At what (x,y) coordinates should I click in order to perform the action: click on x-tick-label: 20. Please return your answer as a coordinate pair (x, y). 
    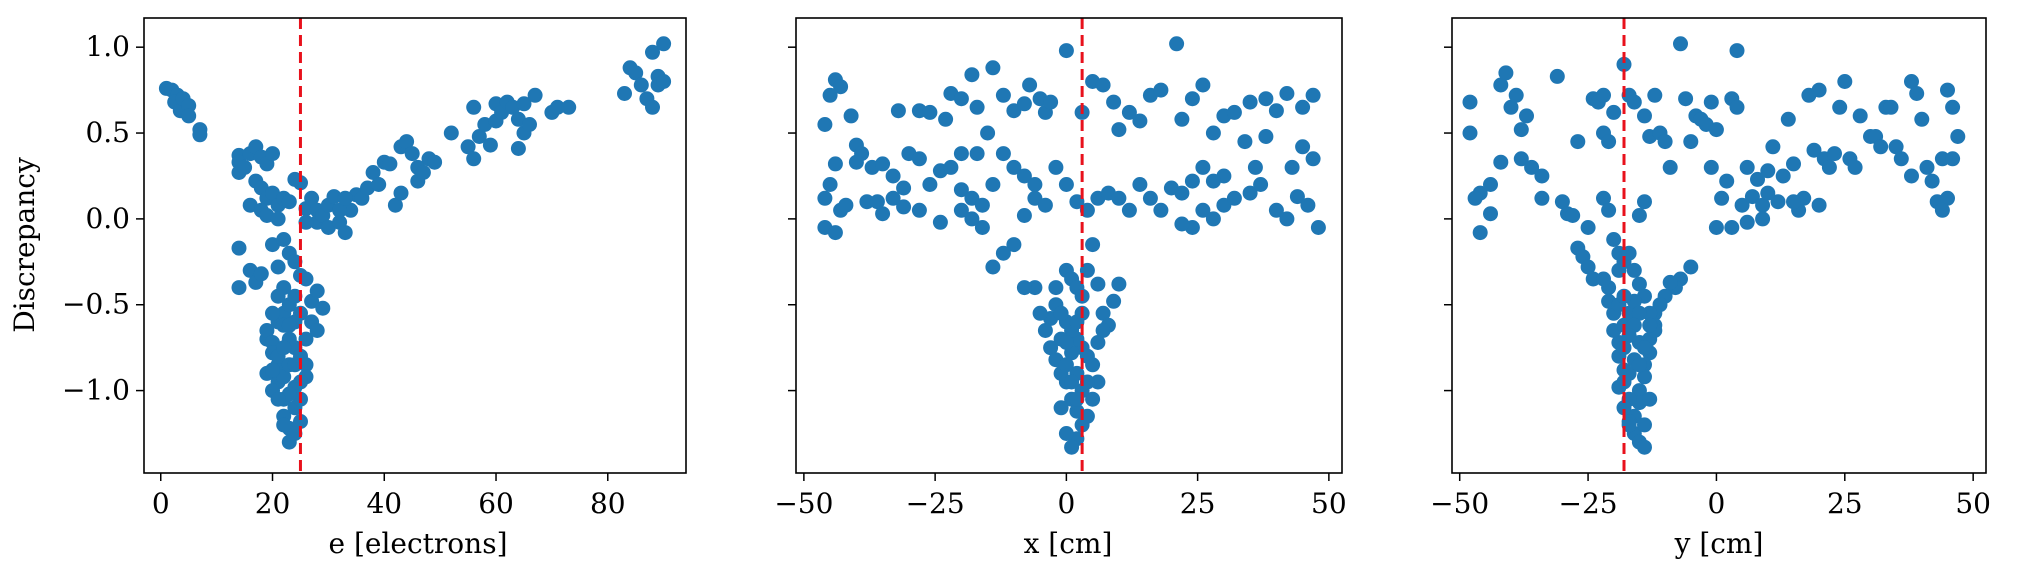
    Looking at the image, I should click on (273, 503).